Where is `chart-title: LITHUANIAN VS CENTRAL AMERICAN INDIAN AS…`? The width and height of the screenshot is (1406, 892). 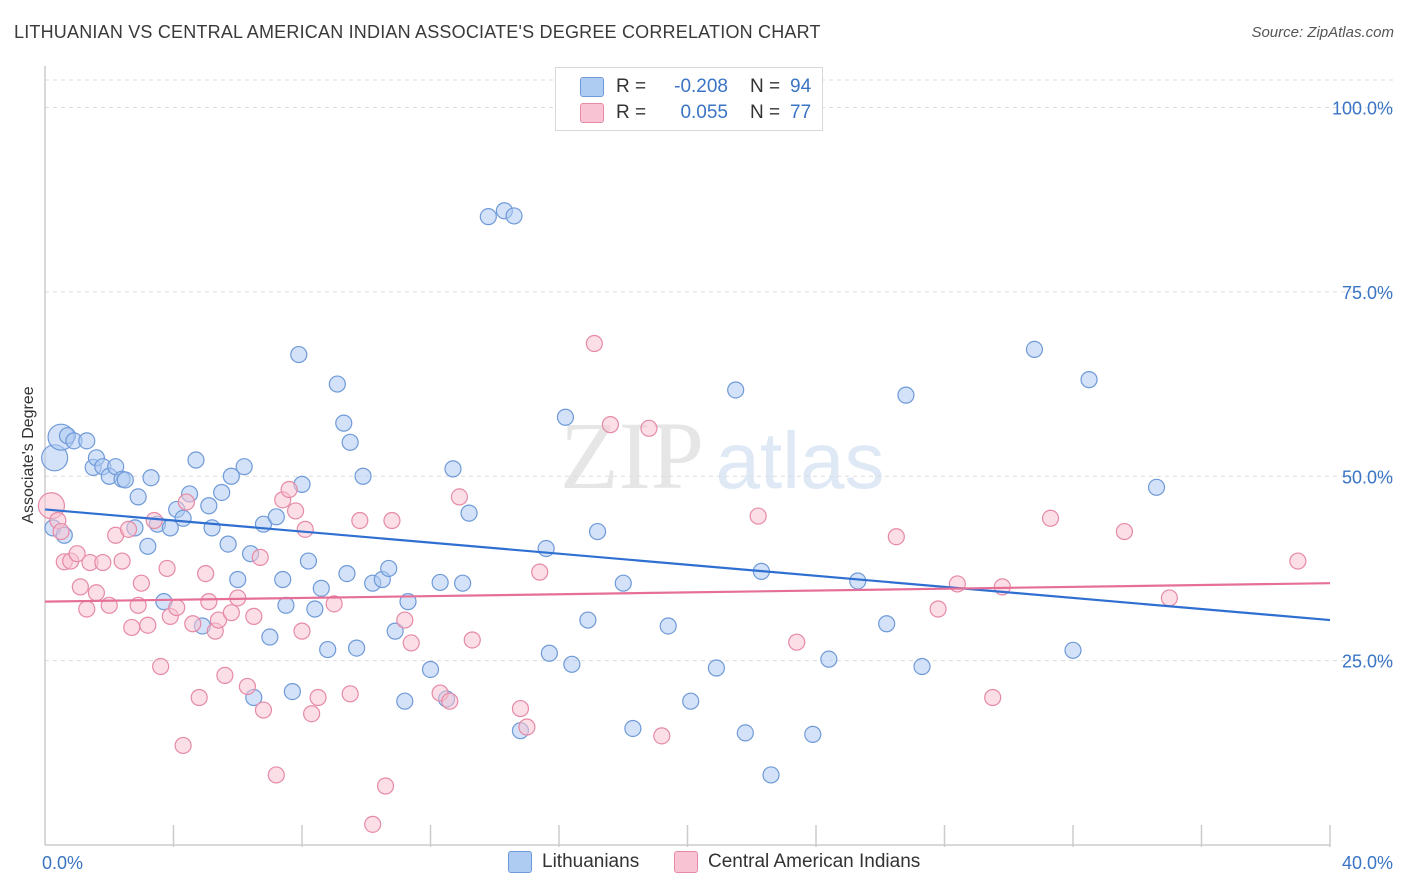 chart-title: LITHUANIAN VS CENTRAL AMERICAN INDIAN AS… is located at coordinates (417, 32).